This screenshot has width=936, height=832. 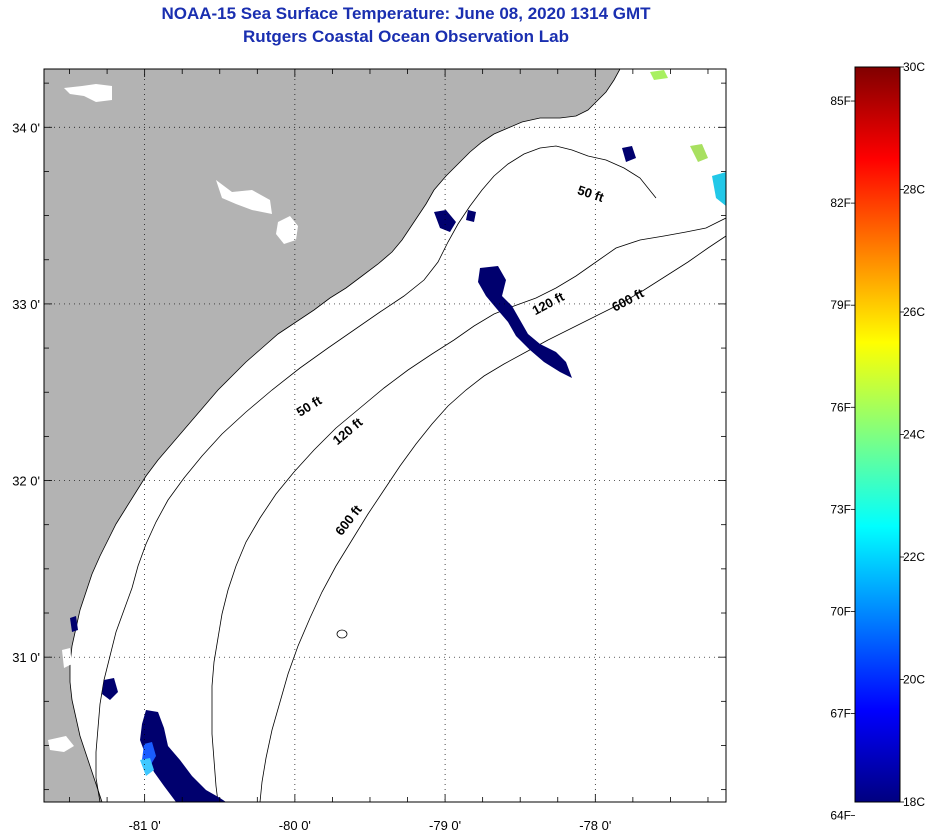 What do you see at coordinates (914, 680) in the screenshot?
I see `celsius-label: 20C` at bounding box center [914, 680].